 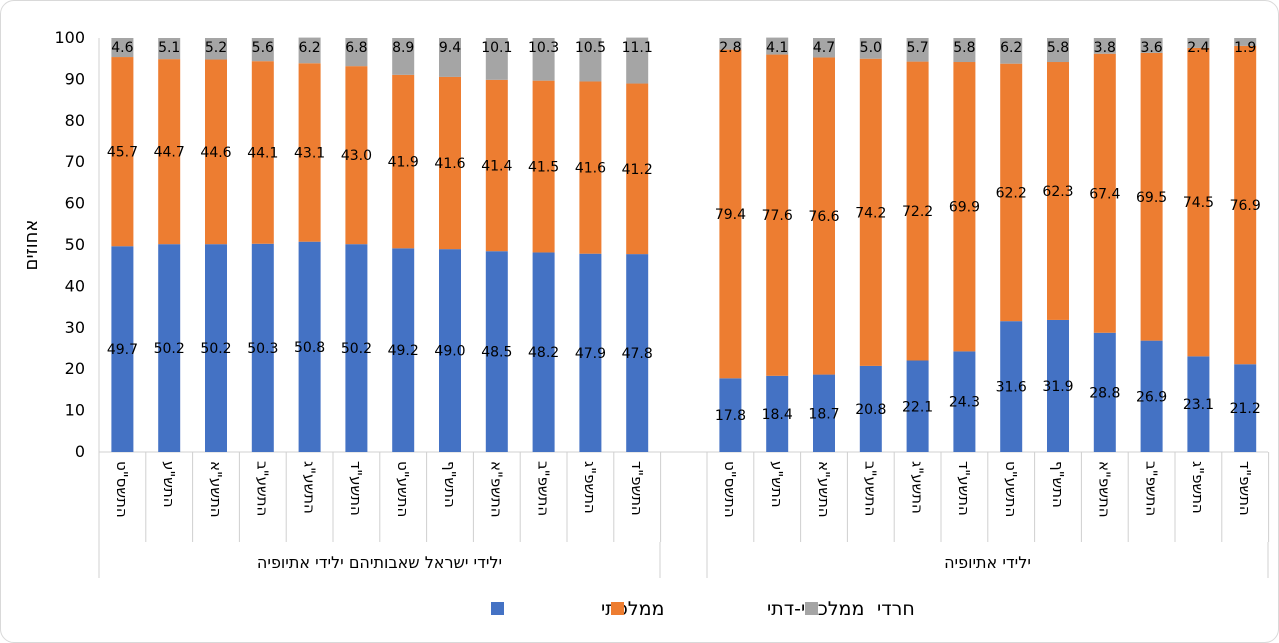 I want to click on data-label-dati: 77.6, so click(x=777, y=216).